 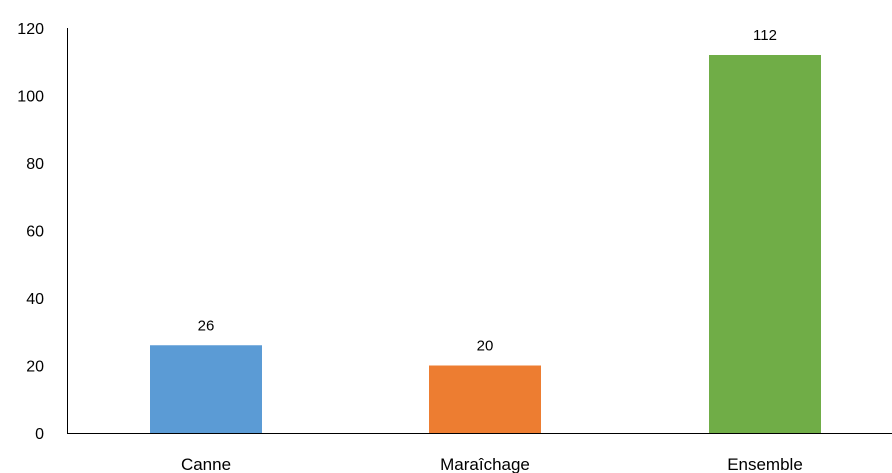 What do you see at coordinates (485, 346) in the screenshot?
I see `data-label: 20` at bounding box center [485, 346].